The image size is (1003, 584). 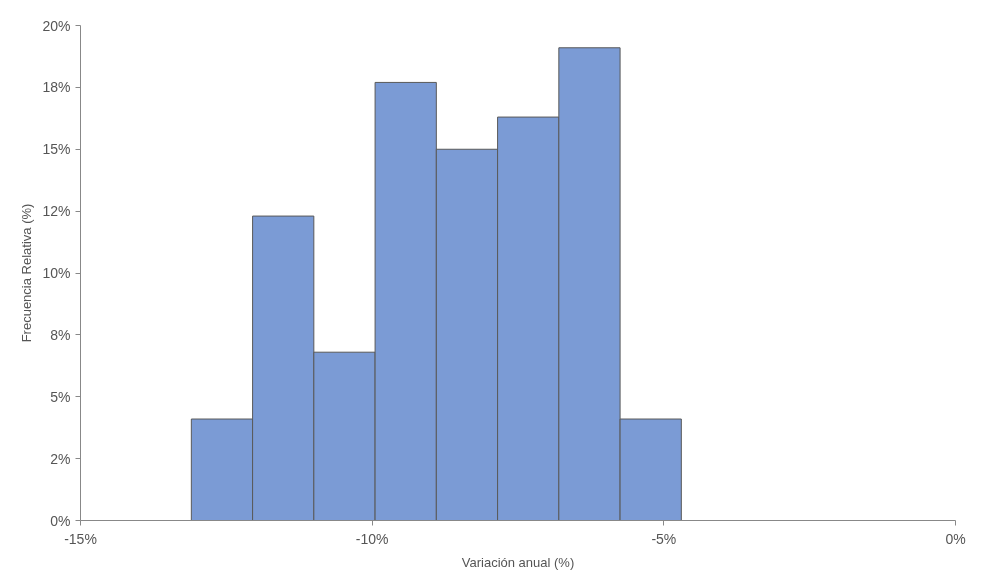 I want to click on y-tick-label: 20%, so click(x=56, y=25).